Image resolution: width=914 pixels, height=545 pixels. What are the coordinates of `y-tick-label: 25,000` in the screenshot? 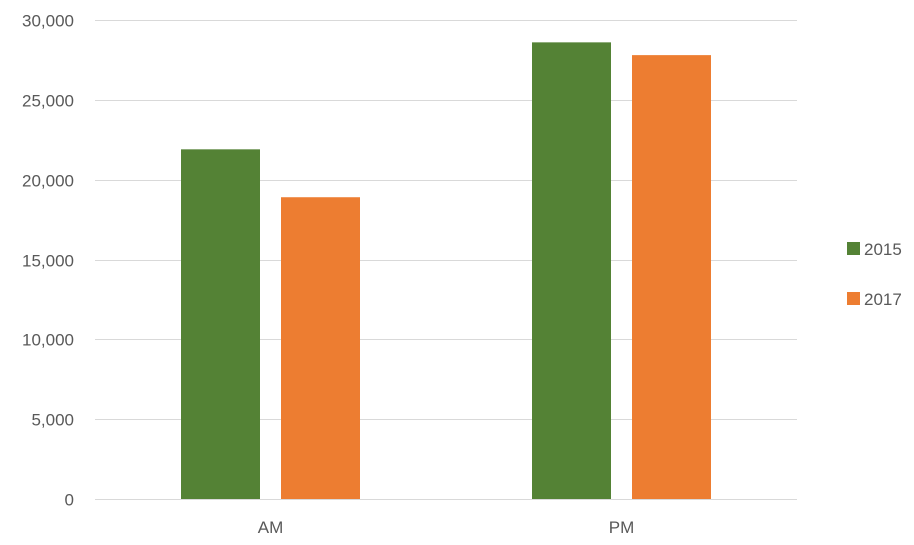 It's located at (48, 101).